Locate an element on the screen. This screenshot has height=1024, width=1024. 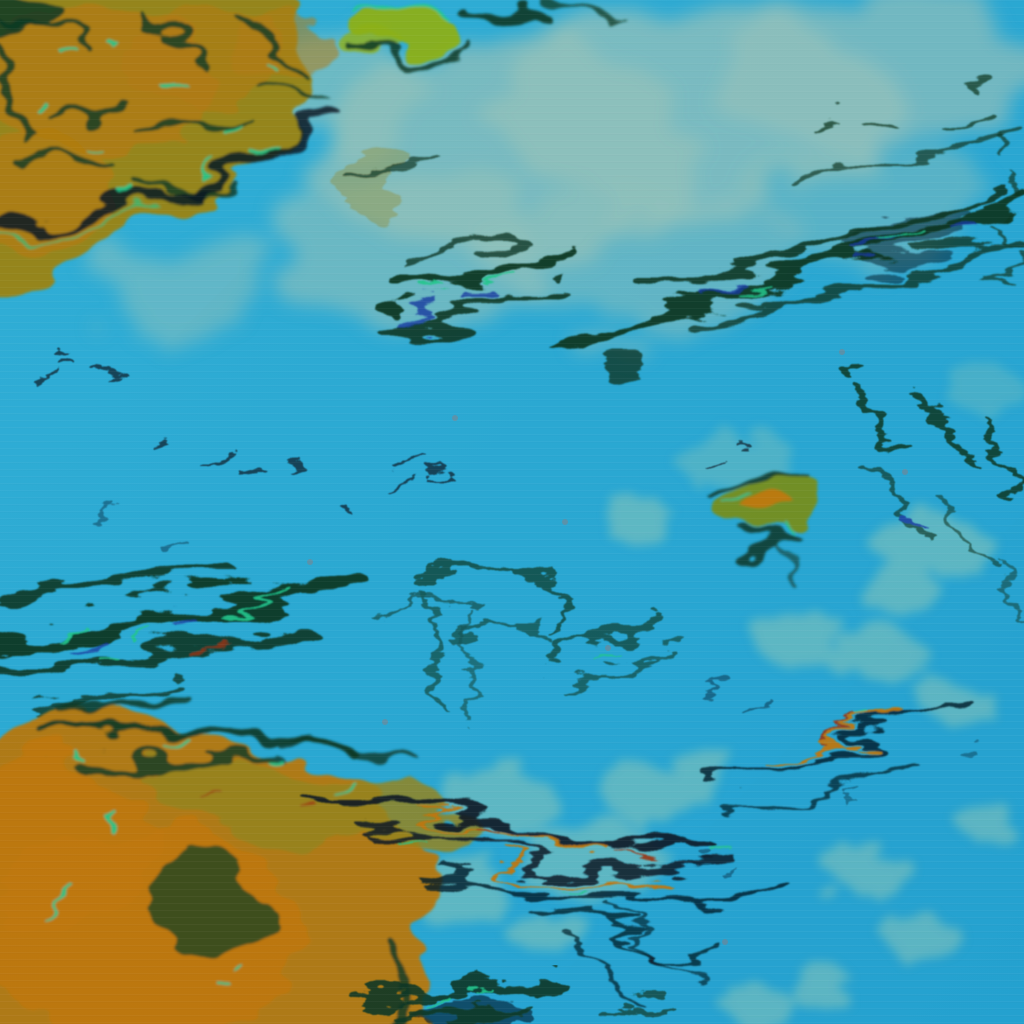
dark-blob is located at coordinates (625, 368).